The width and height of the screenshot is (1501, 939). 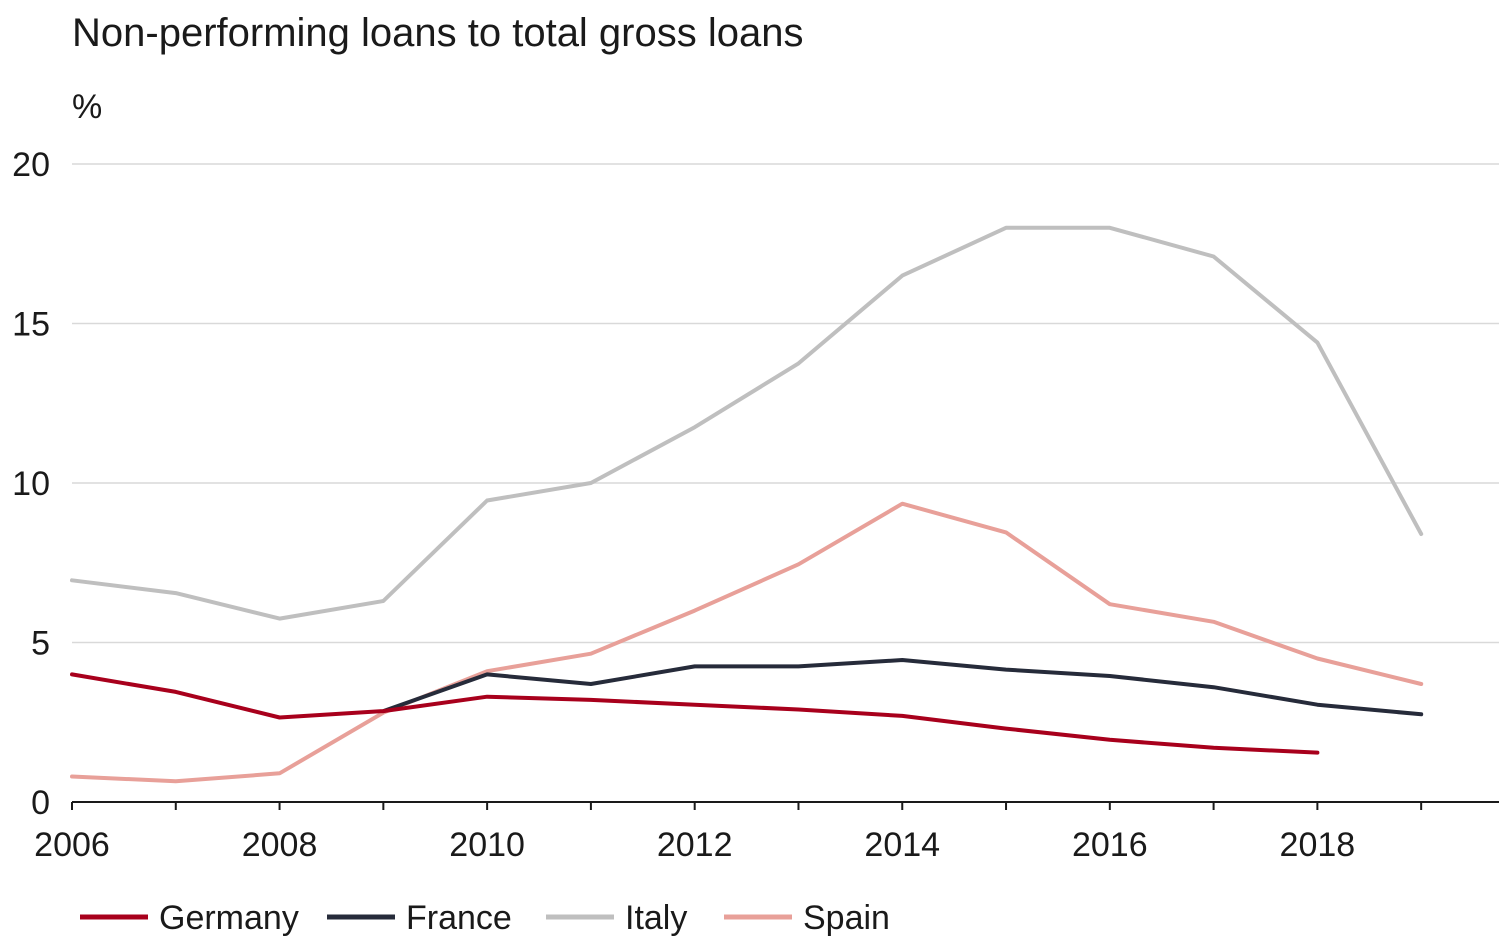 I want to click on x-tick-label: 2006, so click(x=72, y=845).